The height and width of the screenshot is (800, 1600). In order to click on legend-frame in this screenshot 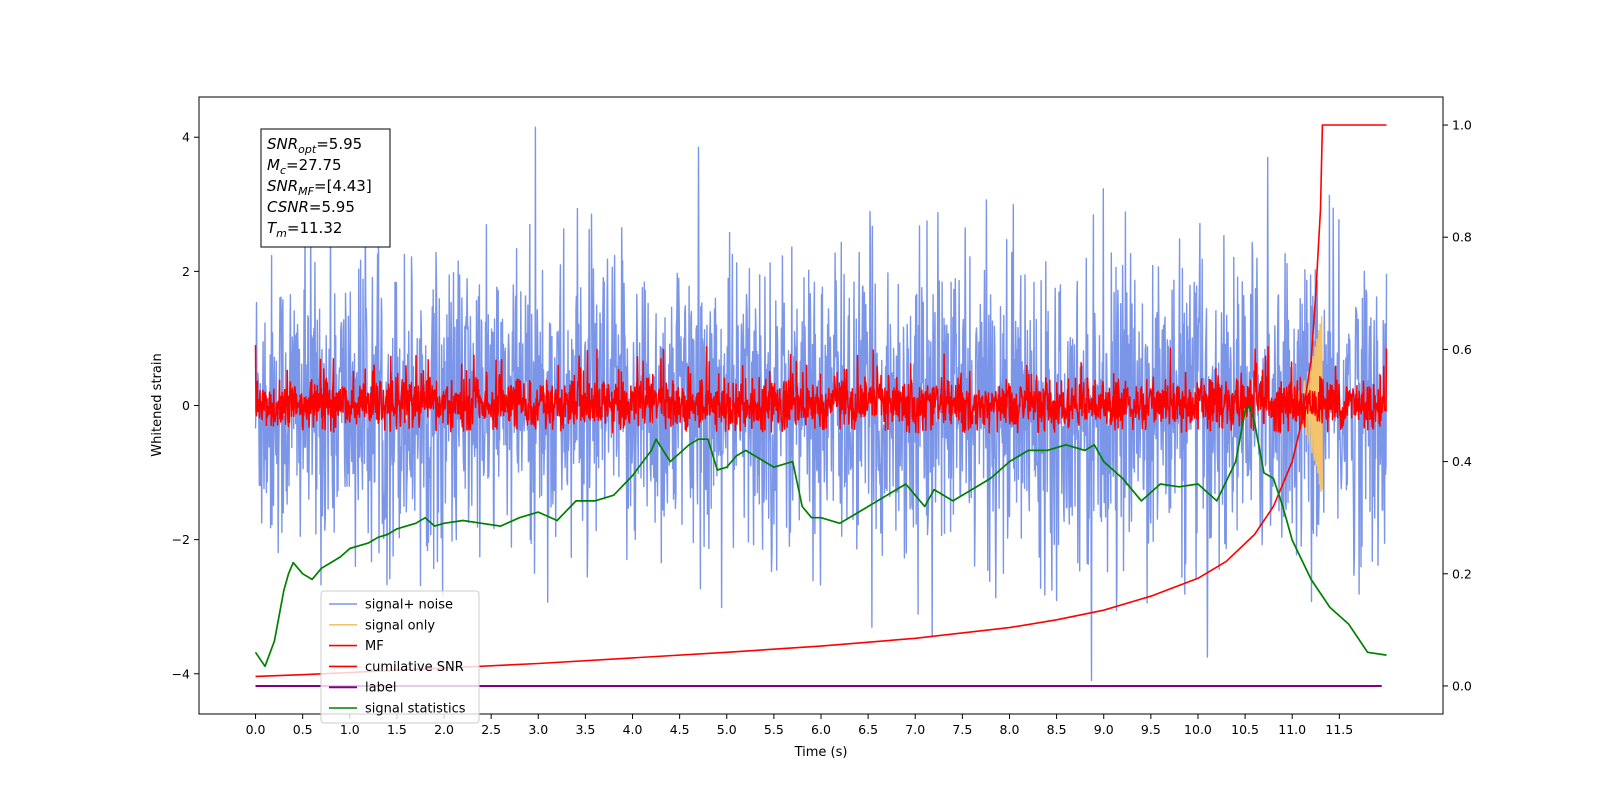, I will do `click(400, 657)`.